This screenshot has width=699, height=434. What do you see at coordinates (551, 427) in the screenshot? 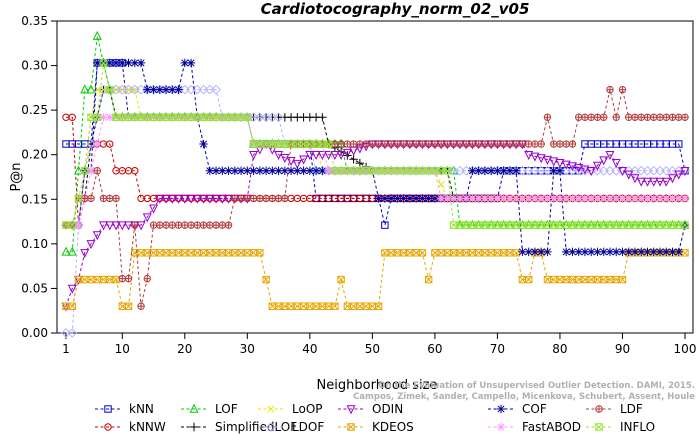
I see `legend-label: FastABOD` at bounding box center [551, 427].